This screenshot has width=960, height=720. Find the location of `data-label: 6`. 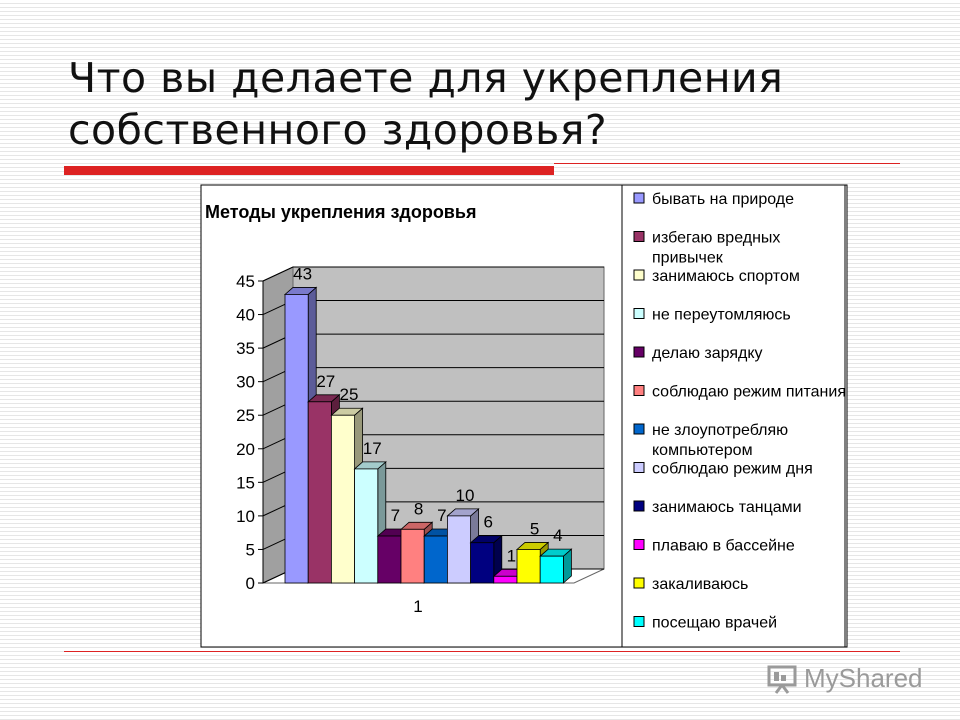

data-label: 6 is located at coordinates (487, 522).